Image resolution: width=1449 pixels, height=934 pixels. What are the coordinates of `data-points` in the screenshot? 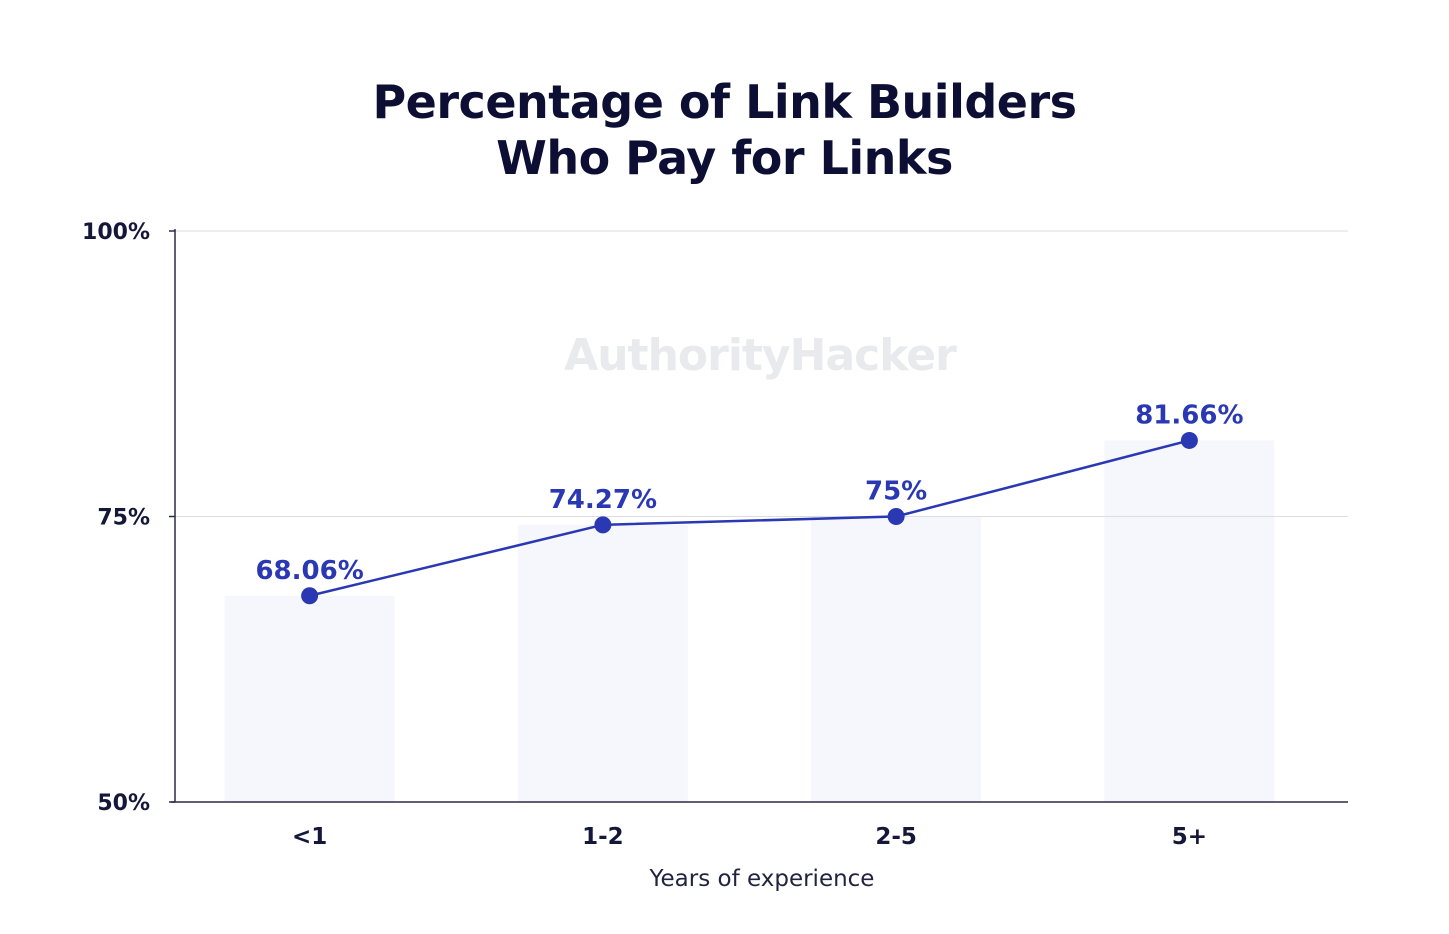 It's located at (749, 518).